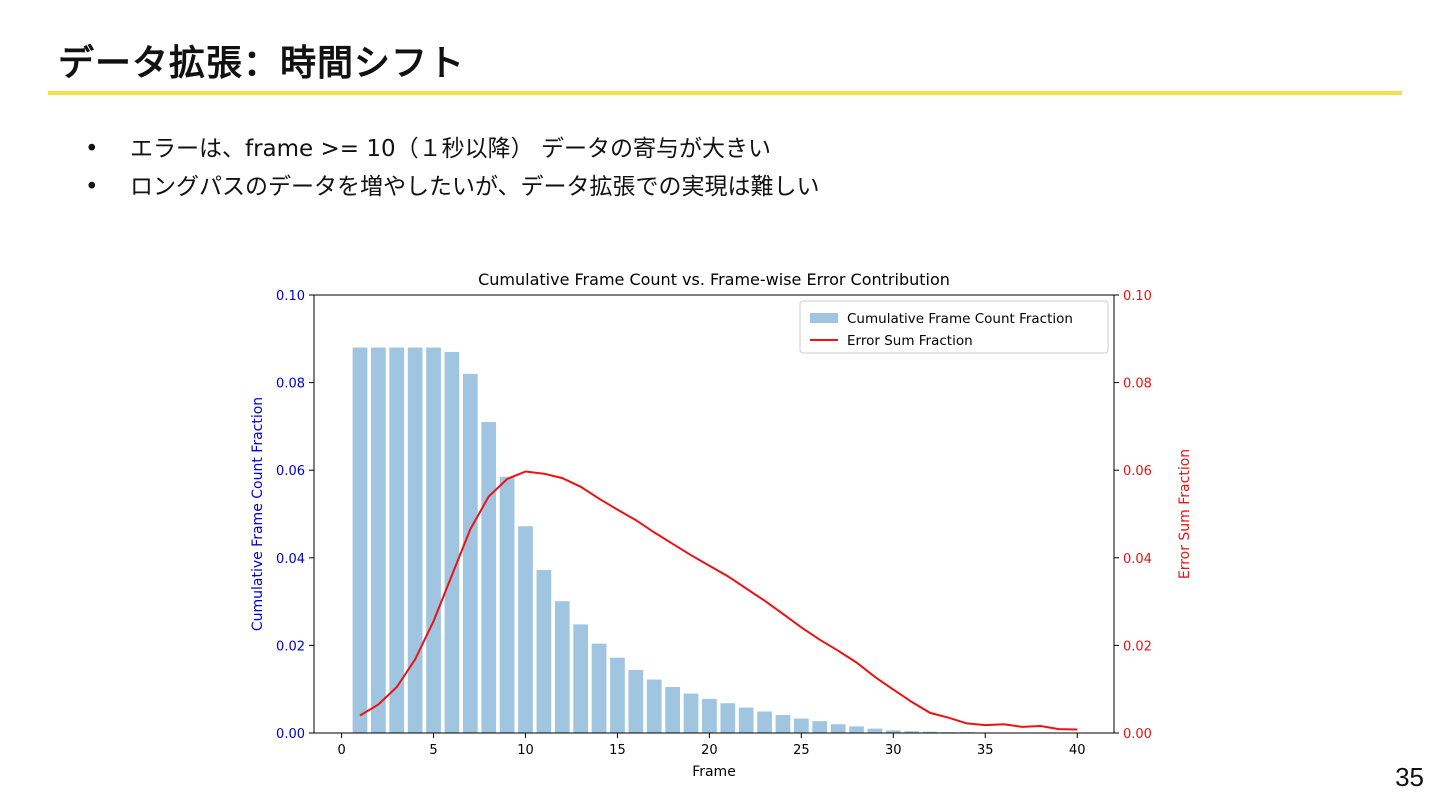 The image size is (1440, 810). What do you see at coordinates (1133, 515) in the screenshot?
I see `y-axis-right: 0.00 0.02 0.04 0.06 0.08 0.10` at bounding box center [1133, 515].